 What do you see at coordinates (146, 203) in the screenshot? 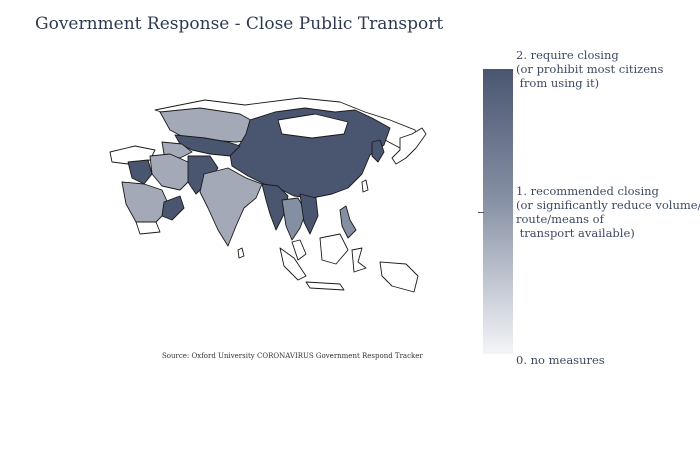
I see `region-saudi-arabia` at bounding box center [146, 203].